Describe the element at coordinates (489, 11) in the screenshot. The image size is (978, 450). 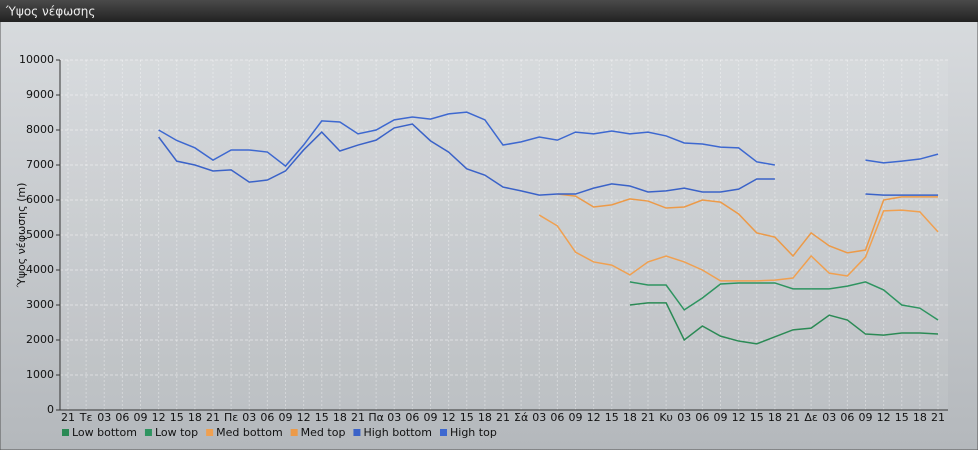
I see `title-bar` at that location.